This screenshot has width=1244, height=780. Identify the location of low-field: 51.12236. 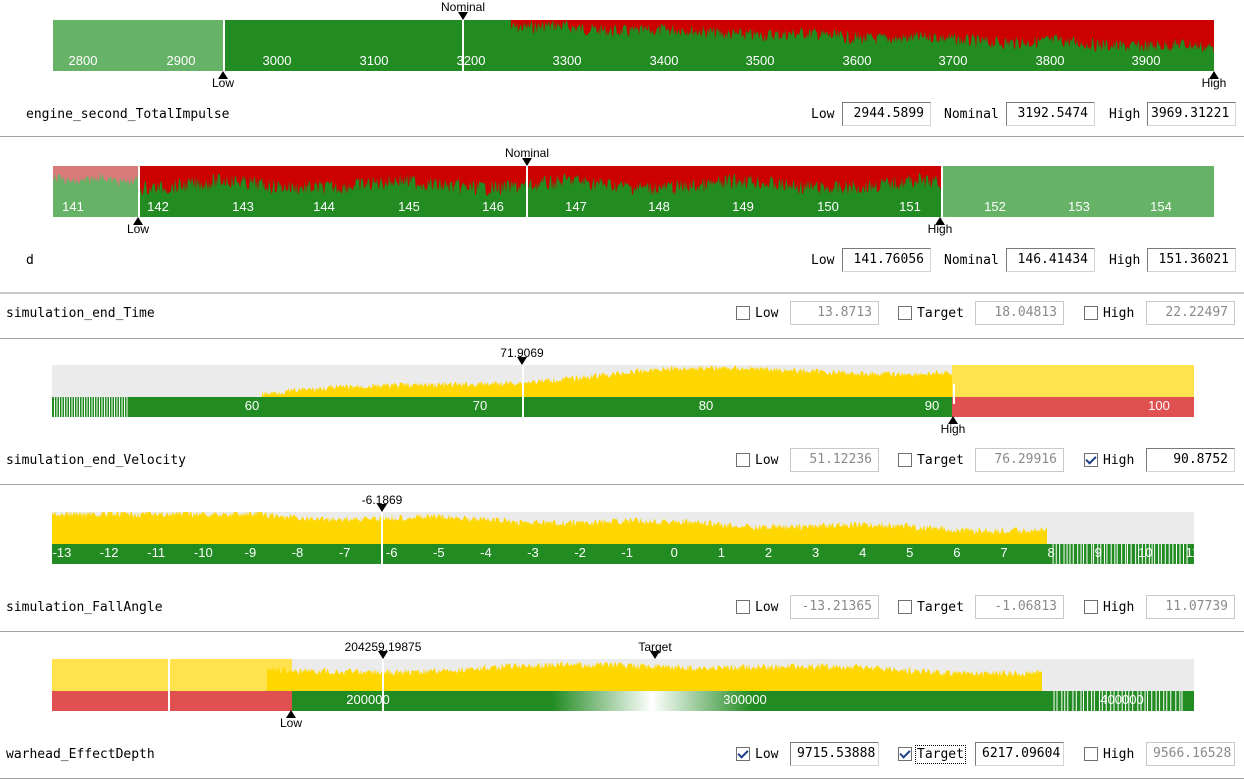
(834, 460).